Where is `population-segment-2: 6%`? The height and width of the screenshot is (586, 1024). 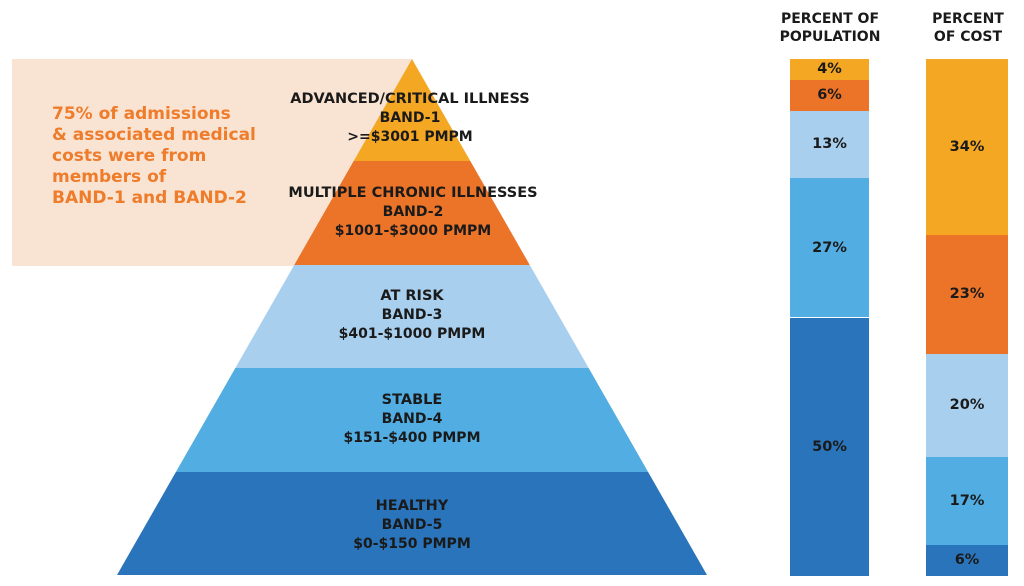
population-segment-2: 6% is located at coordinates (829, 95).